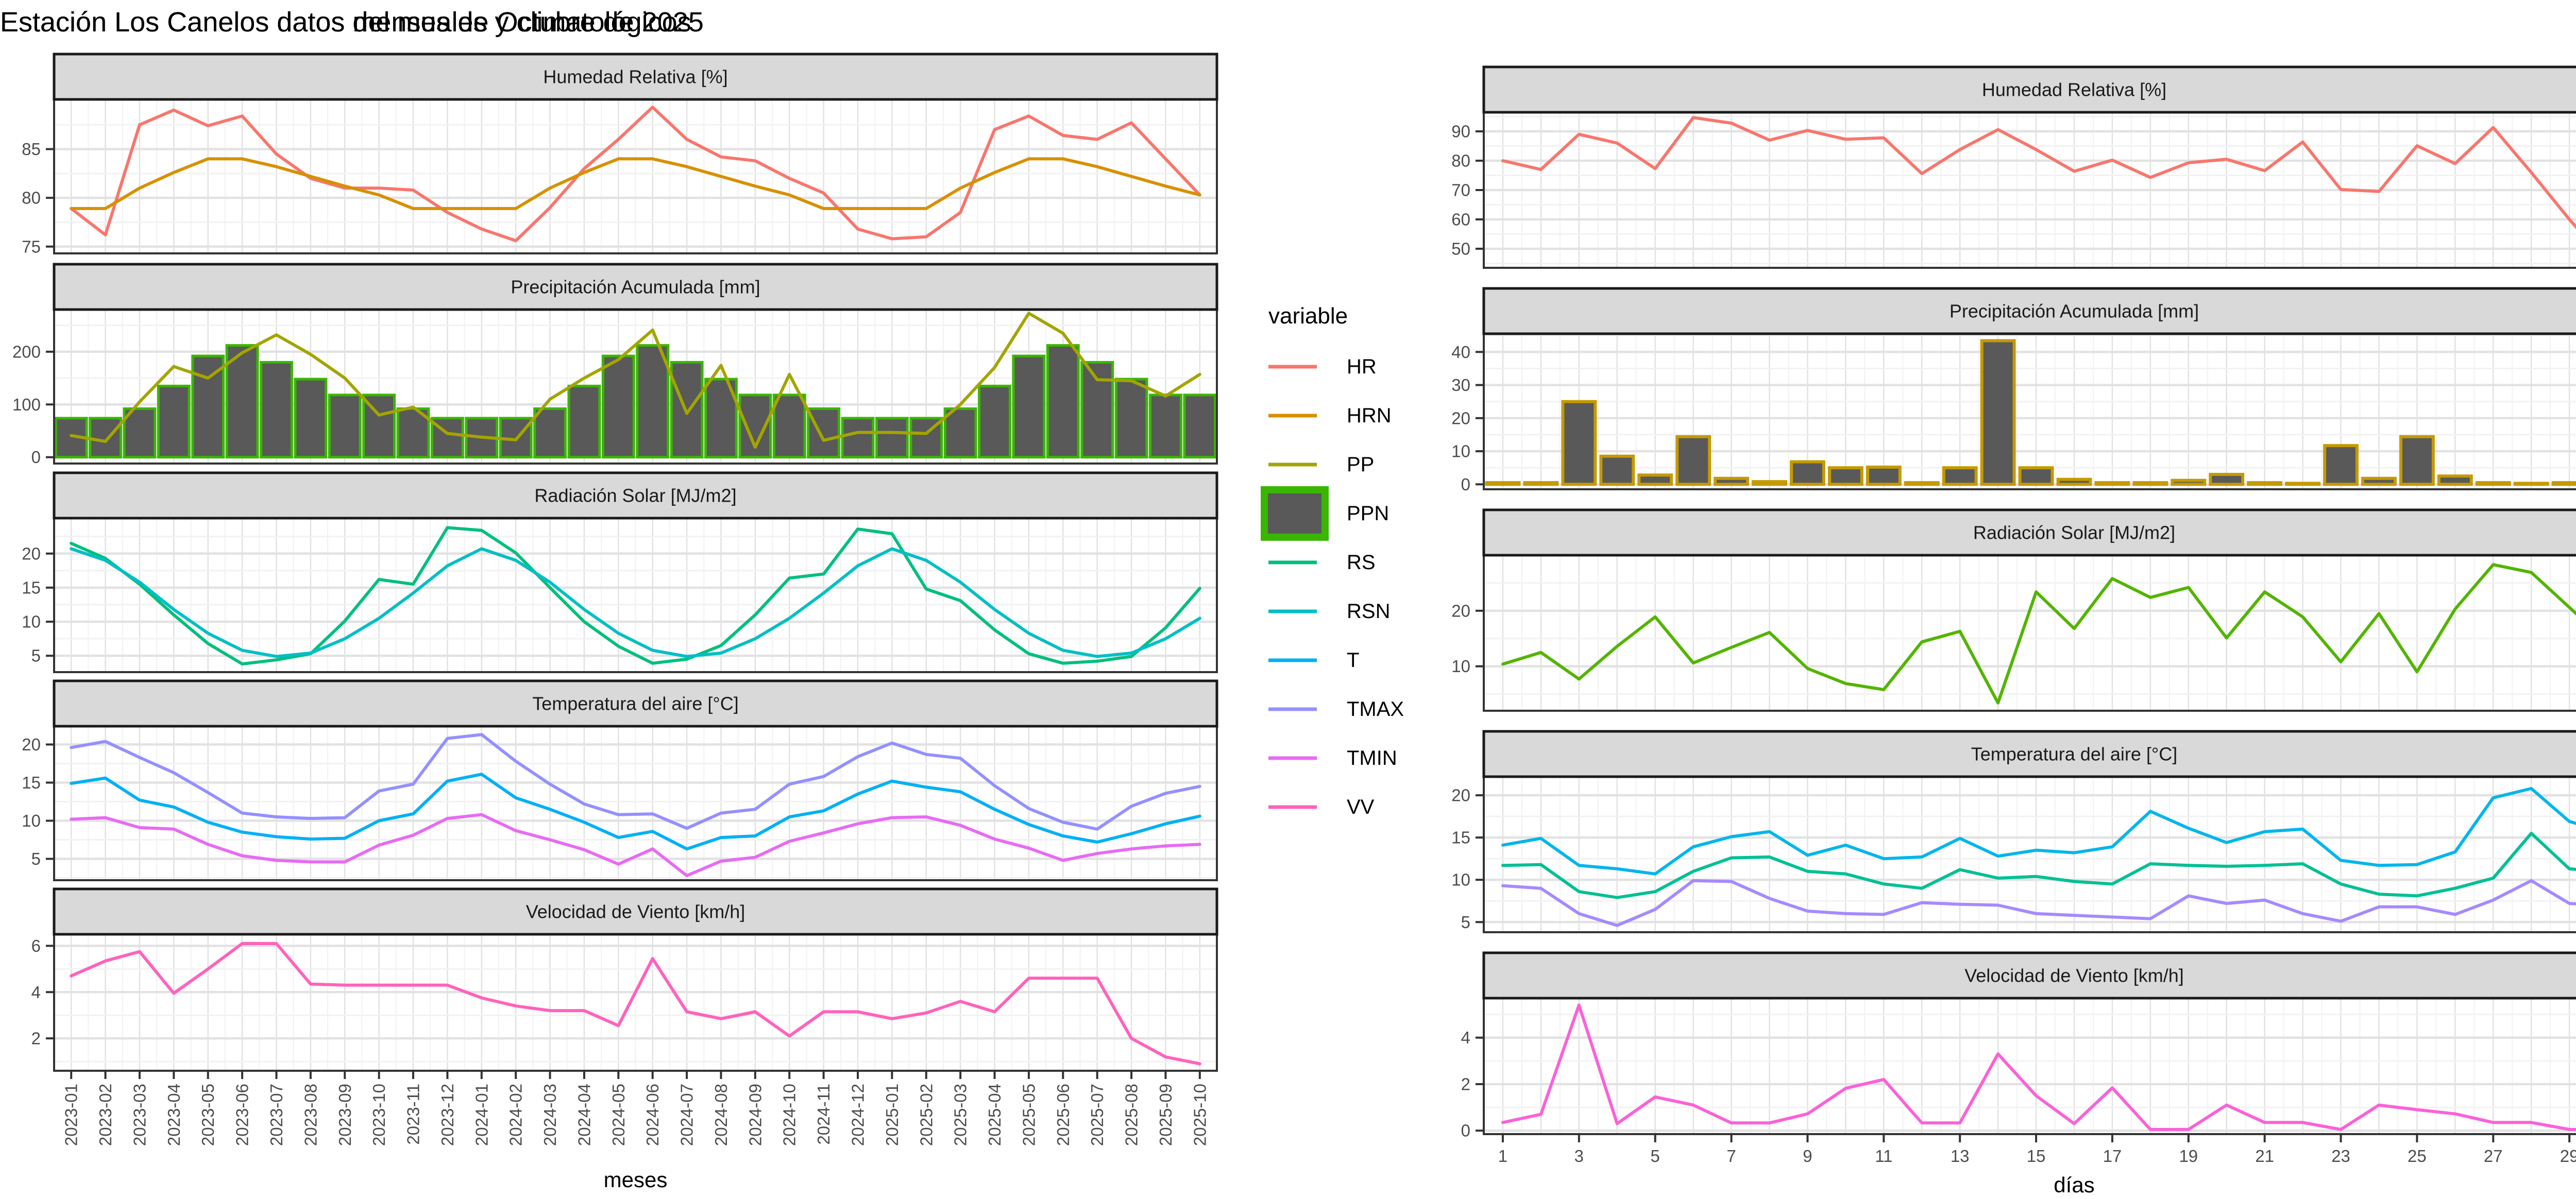 This screenshot has width=2576, height=1199. I want to click on x-tick-label: 2023-07, so click(276, 1115).